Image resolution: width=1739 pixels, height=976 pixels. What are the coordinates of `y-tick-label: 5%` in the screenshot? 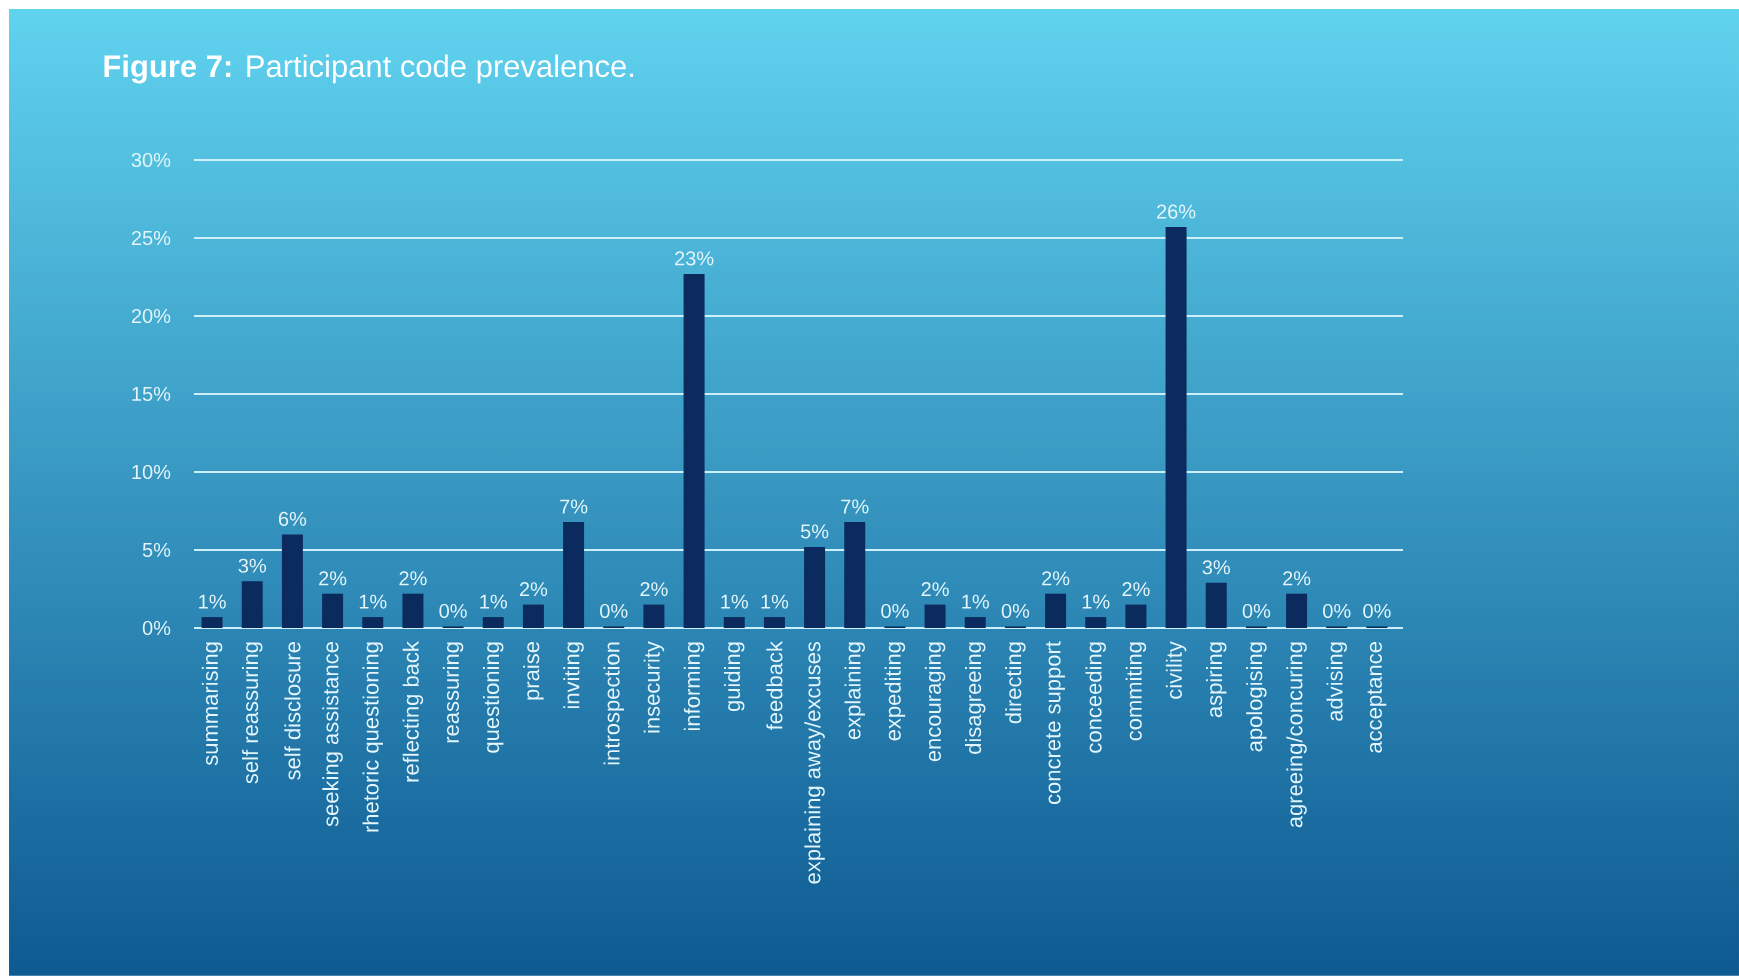 It's located at (156, 550).